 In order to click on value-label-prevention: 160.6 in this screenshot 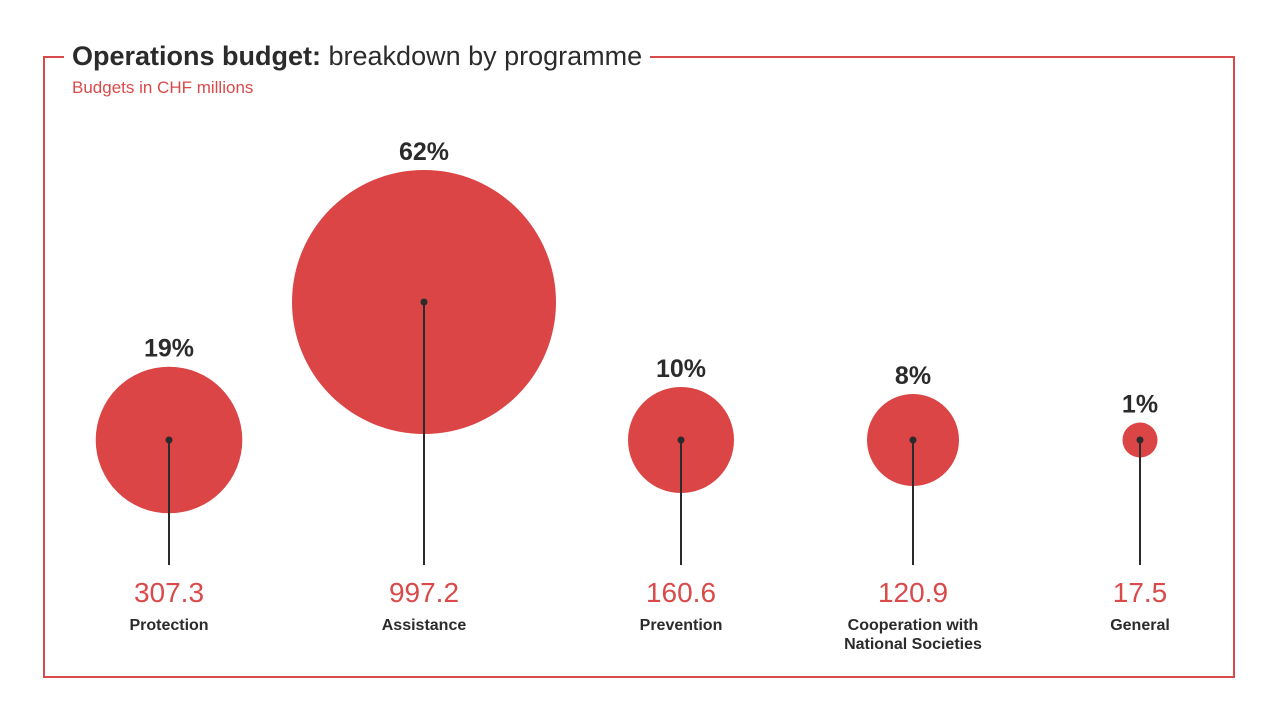, I will do `click(681, 592)`.